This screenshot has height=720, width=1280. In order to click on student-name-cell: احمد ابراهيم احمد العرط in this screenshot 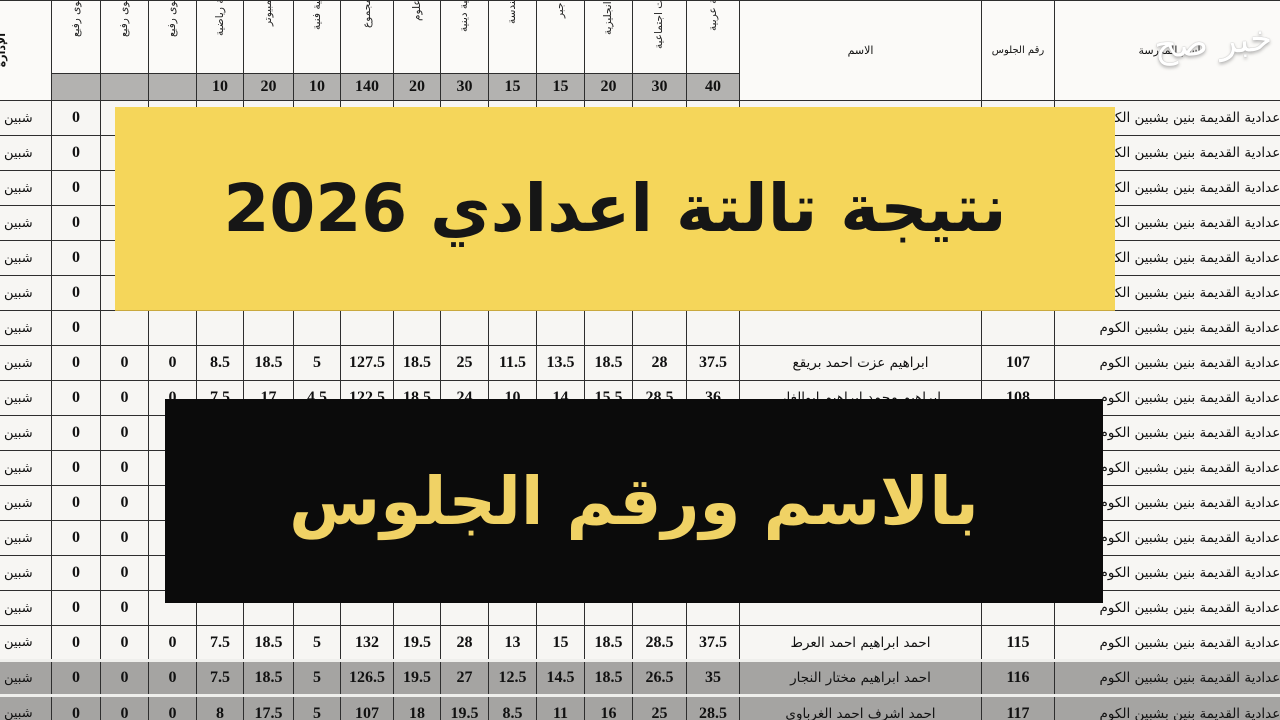, I will do `click(860, 643)`.